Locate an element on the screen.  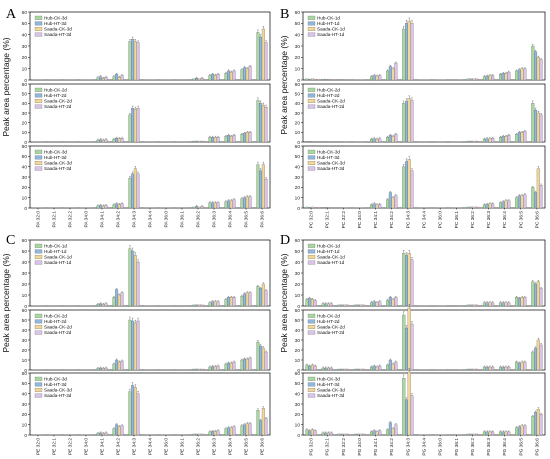
y-axis-label-a: Peak area percentage (%) is located at coordinates (6, 86).